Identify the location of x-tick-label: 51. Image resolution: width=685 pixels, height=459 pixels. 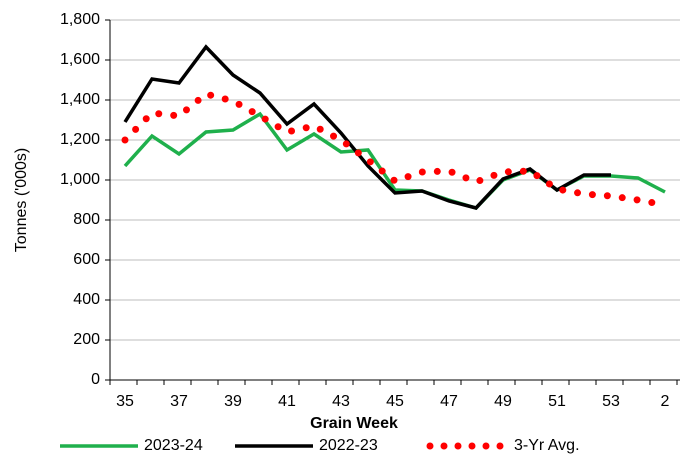
(557, 401).